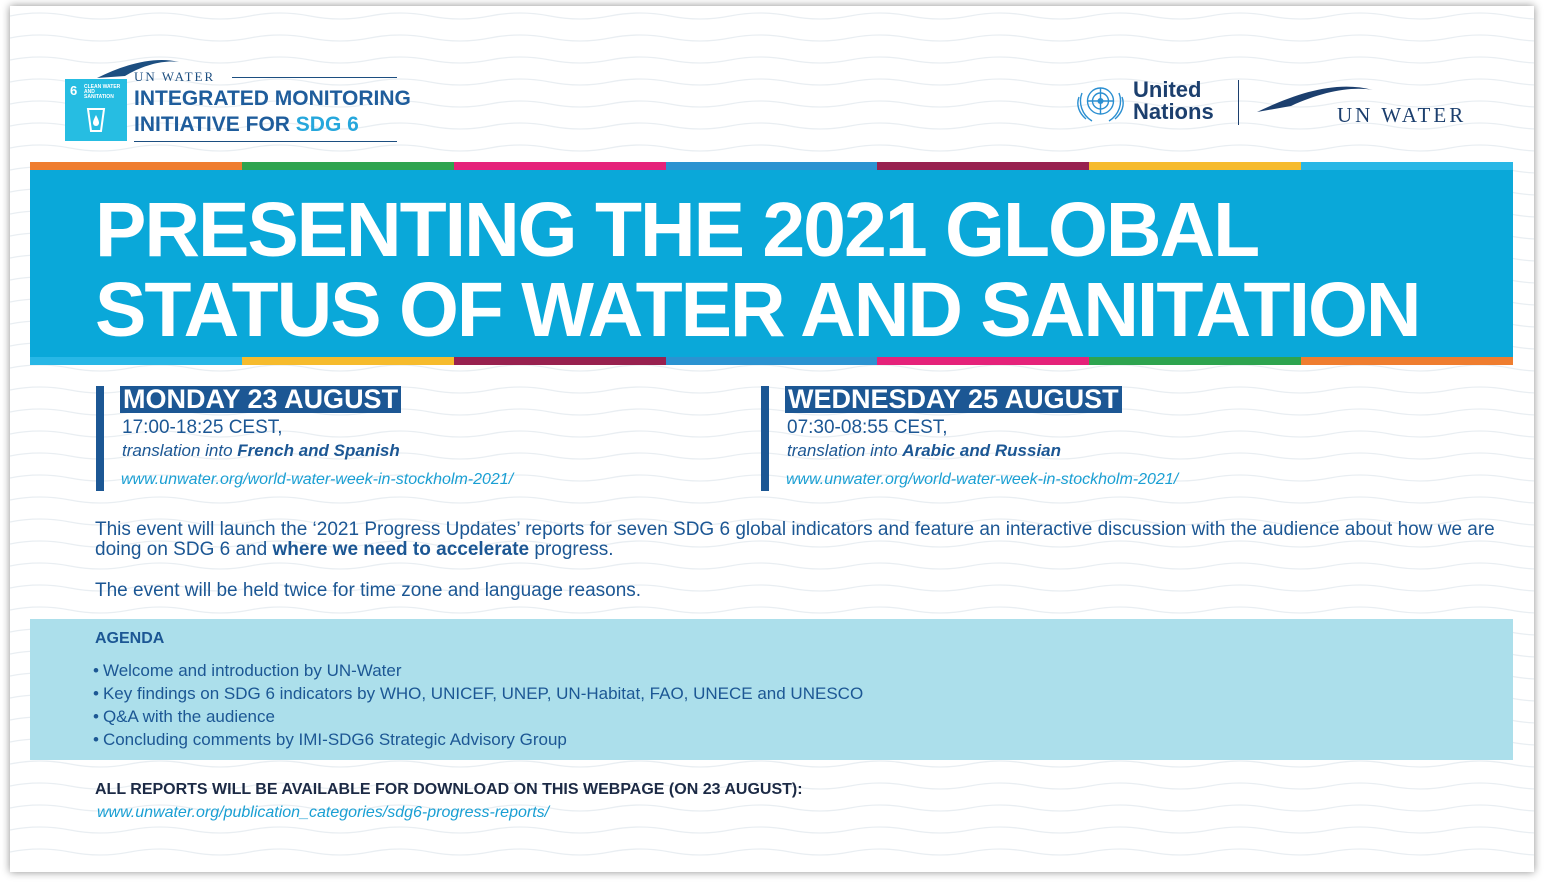 The image size is (1546, 887). Describe the element at coordinates (202, 427) in the screenshot. I see `session-time: 17:00-18:25 CEST,` at that location.